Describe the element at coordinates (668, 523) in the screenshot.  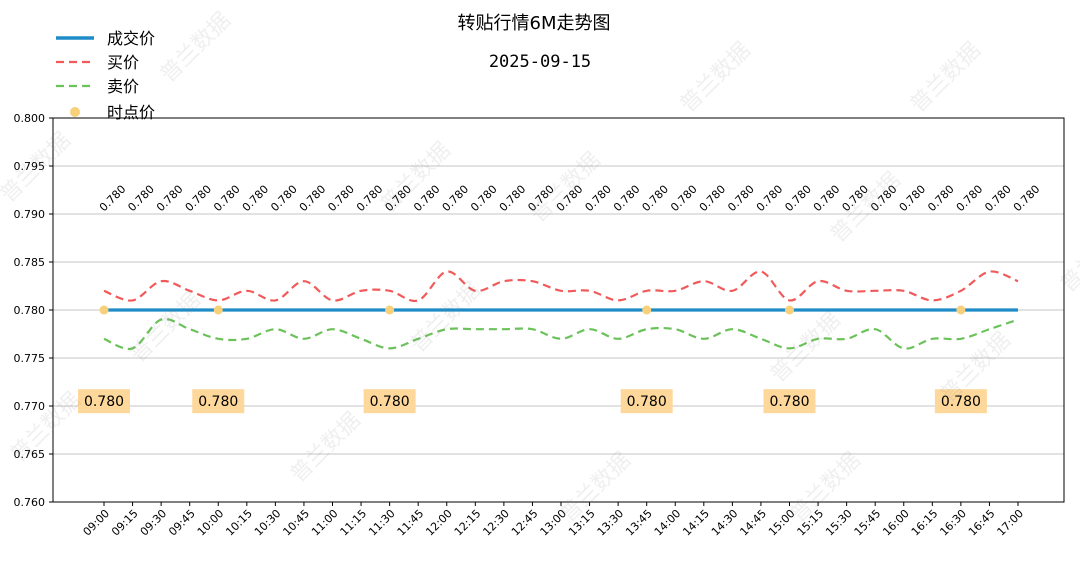
I see `x-tick-label: 14:00` at that location.